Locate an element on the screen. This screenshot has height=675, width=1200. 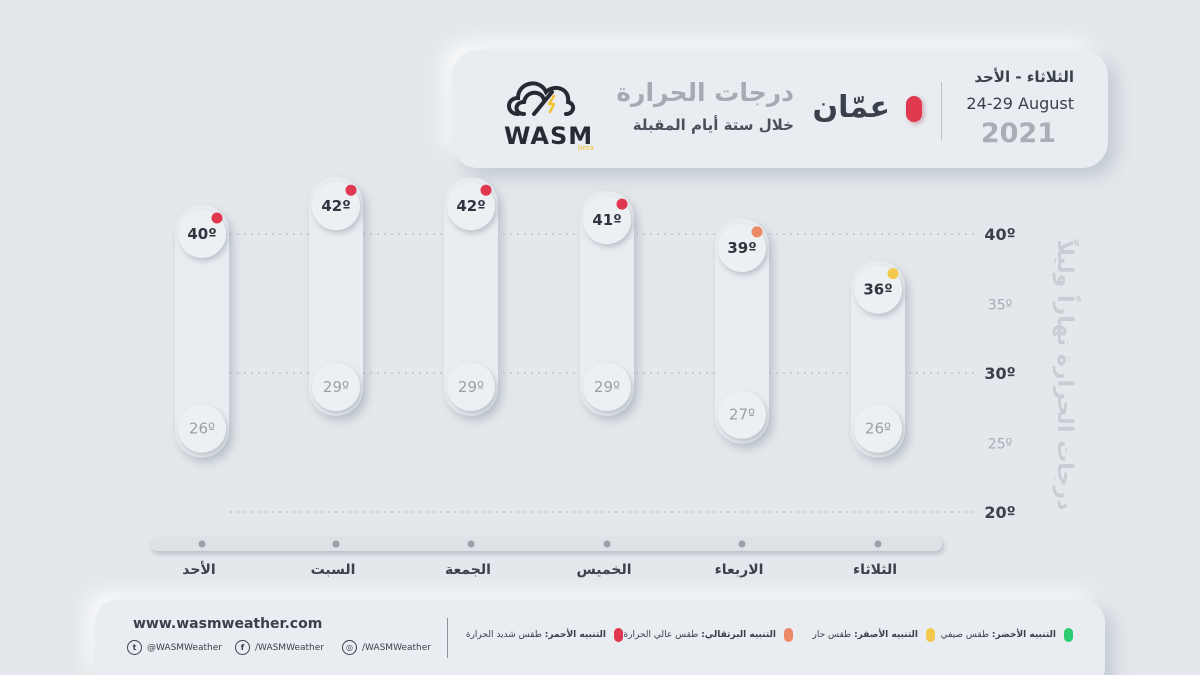
day-column: 36º 26º الثلاثاء is located at coordinates (878, 419).